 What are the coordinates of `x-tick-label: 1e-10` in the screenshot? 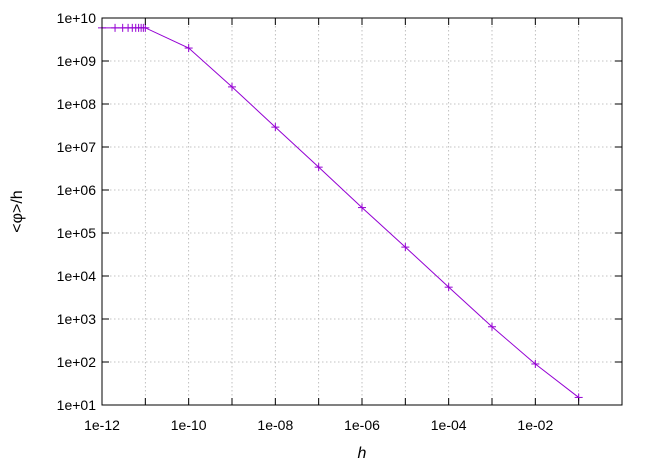 It's located at (189, 425).